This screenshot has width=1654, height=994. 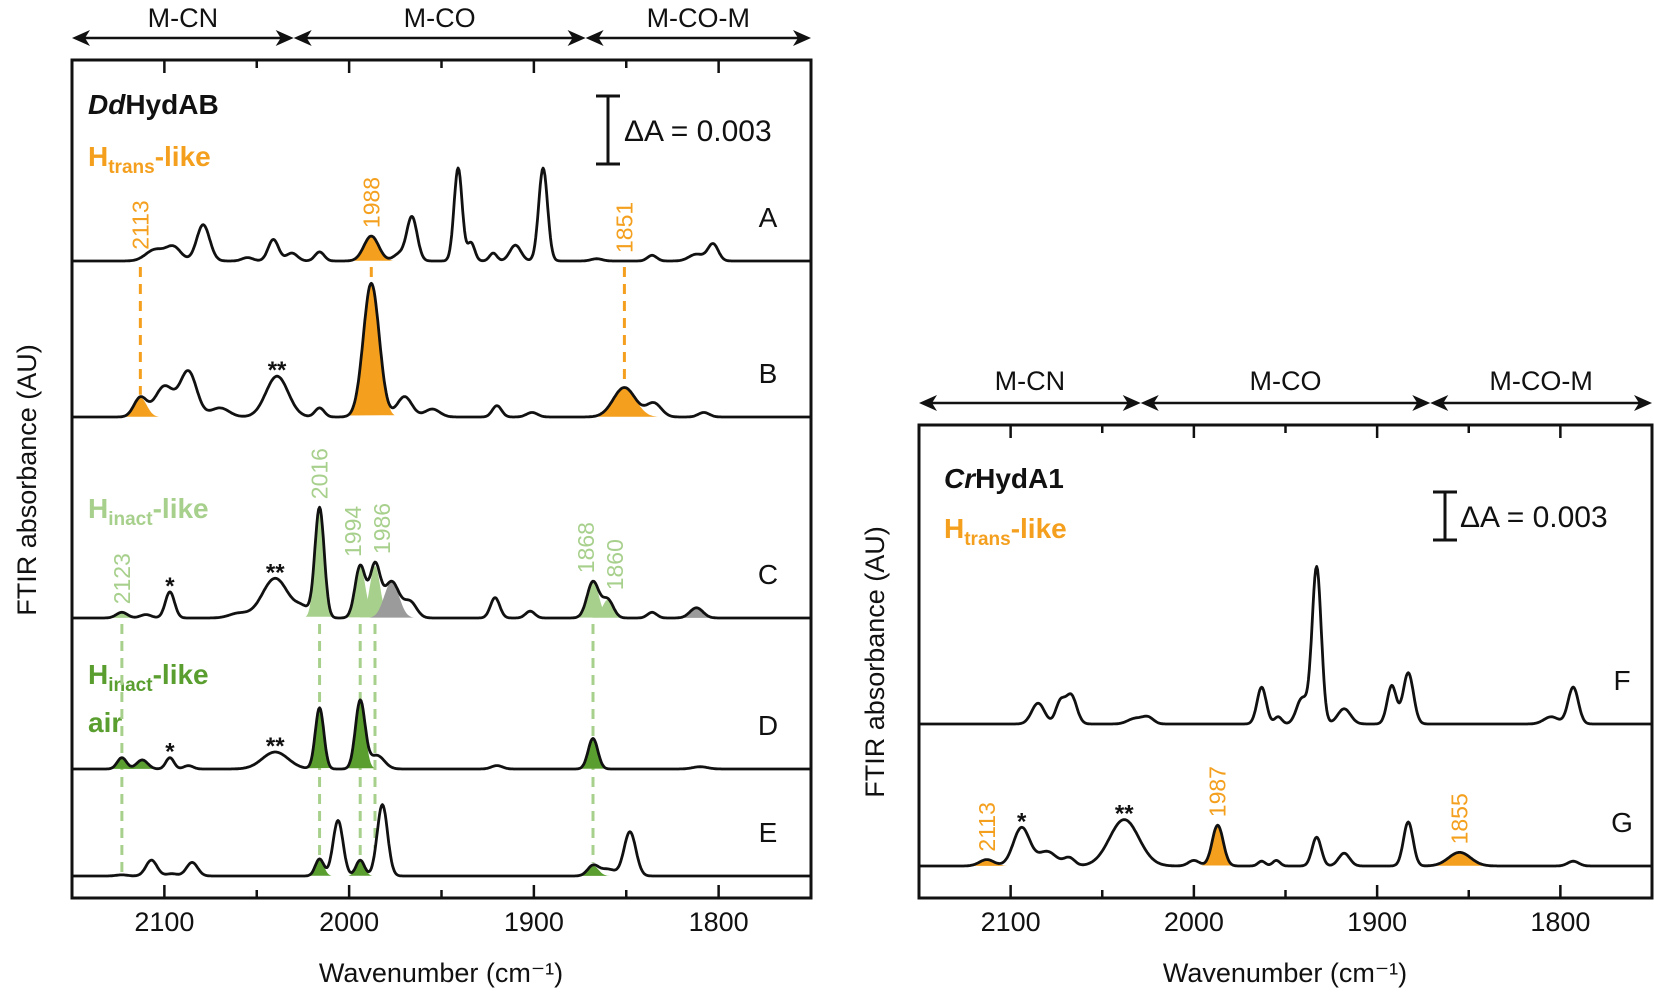 What do you see at coordinates (768, 373) in the screenshot?
I see `trace-label: B` at bounding box center [768, 373].